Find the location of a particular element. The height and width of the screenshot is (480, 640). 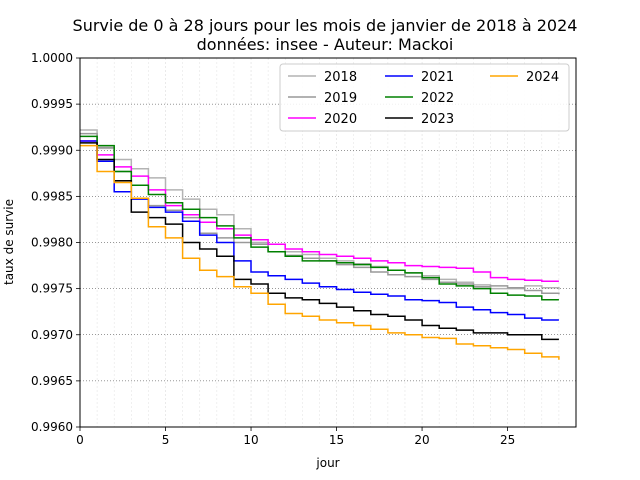

legend-label-2021: 2021 is located at coordinates (437, 77).